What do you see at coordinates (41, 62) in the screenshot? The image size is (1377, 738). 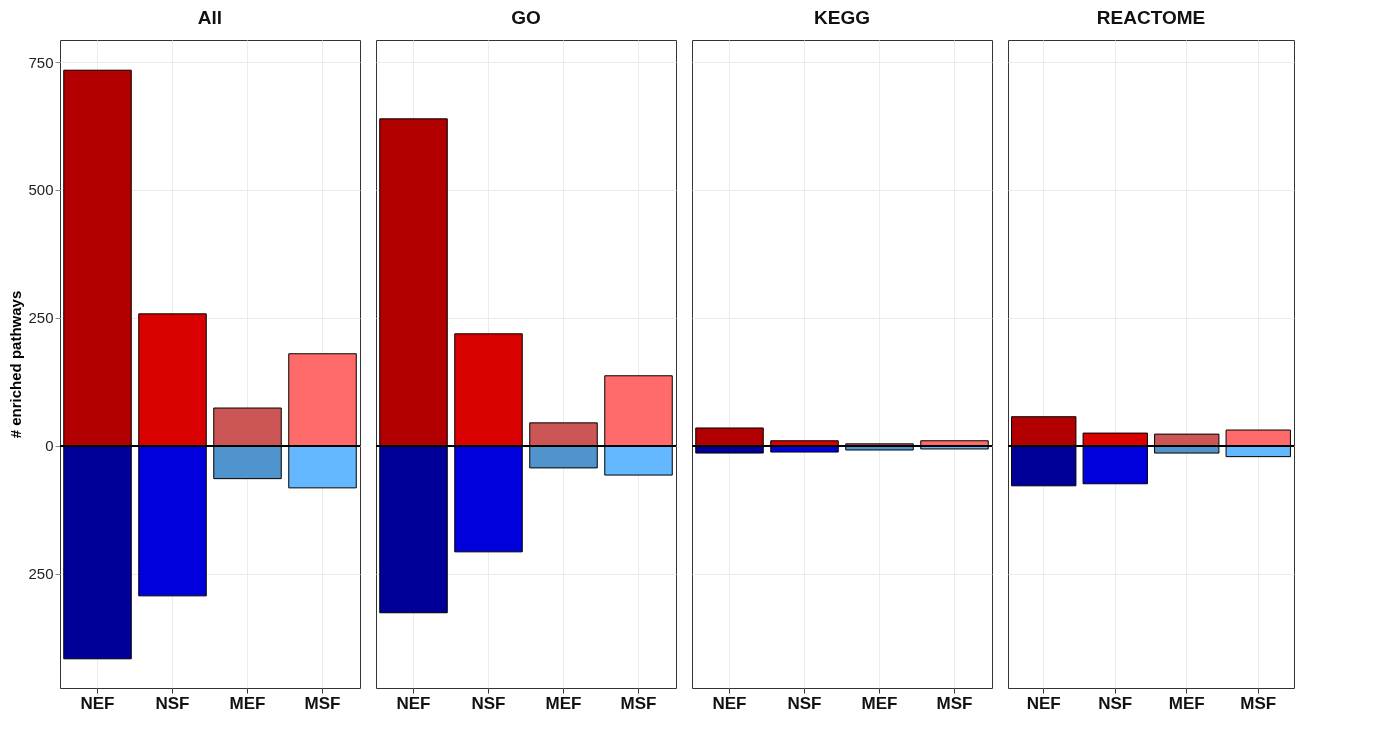 I see `y-tick-label: 750` at bounding box center [41, 62].